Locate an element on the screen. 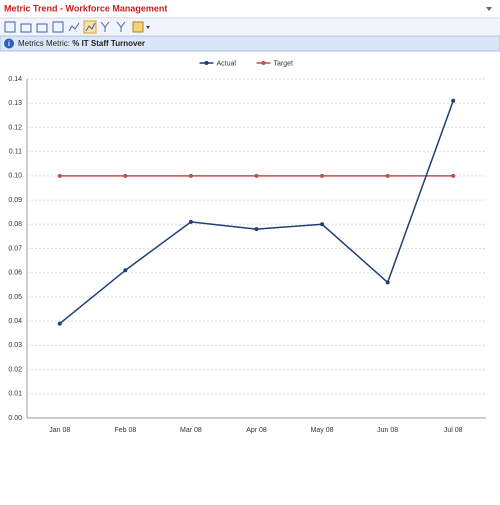 Image resolution: width=500 pixels, height=505 pixels. y-tick-label: 0.01 is located at coordinates (15, 394).